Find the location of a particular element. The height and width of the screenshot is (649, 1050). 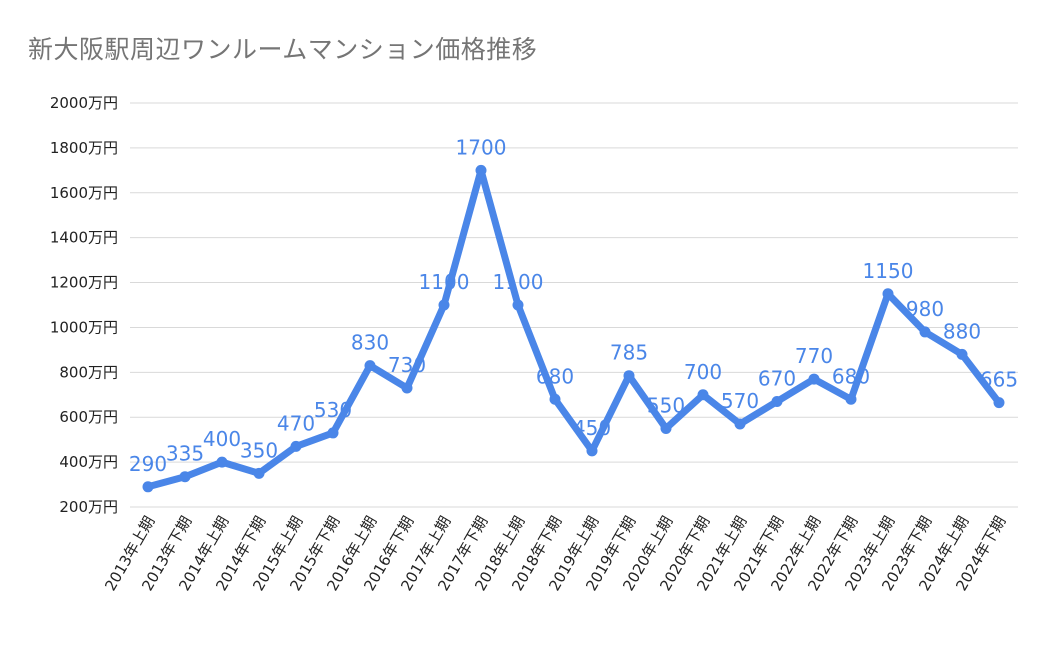

data-label: 1150 is located at coordinates (888, 271).